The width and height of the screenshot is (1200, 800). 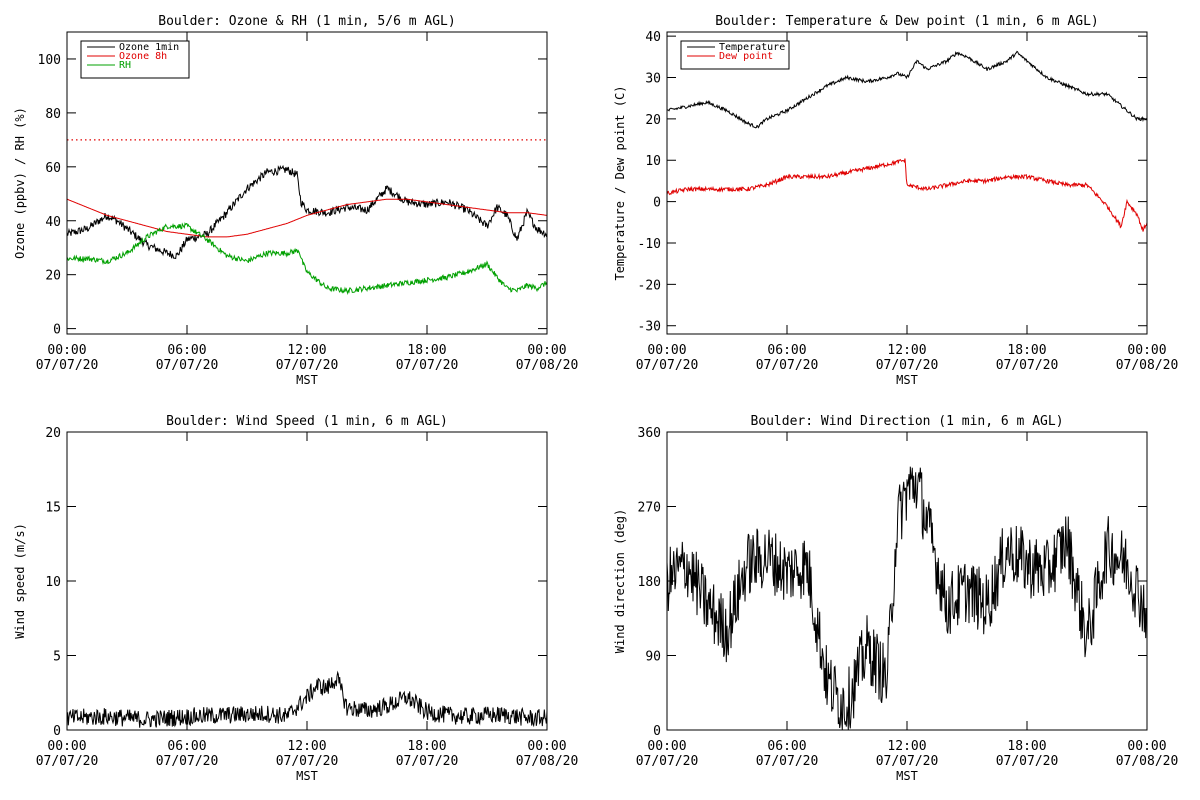 I want to click on legend-label: Ozone 1min, so click(x=149, y=47).